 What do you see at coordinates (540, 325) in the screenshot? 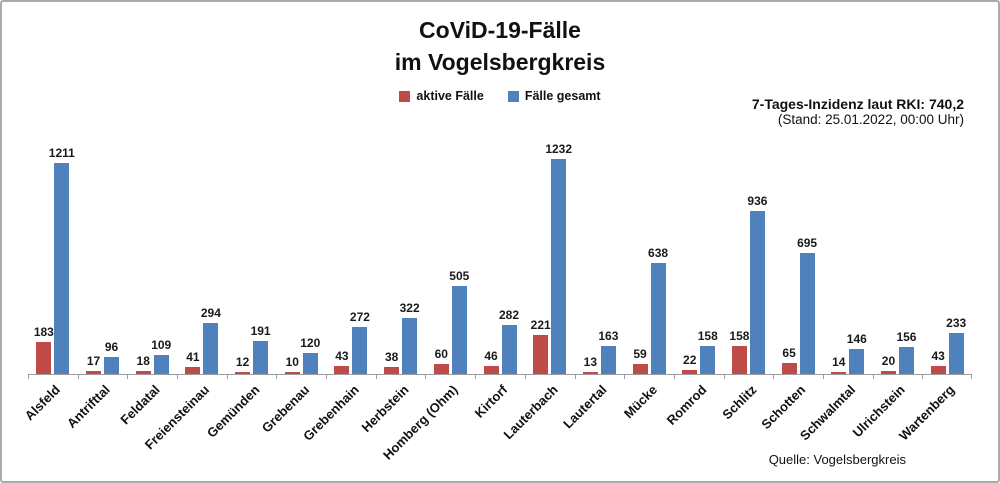
I see `value-label-aktive-falle-lauterbach: 221` at bounding box center [540, 325].